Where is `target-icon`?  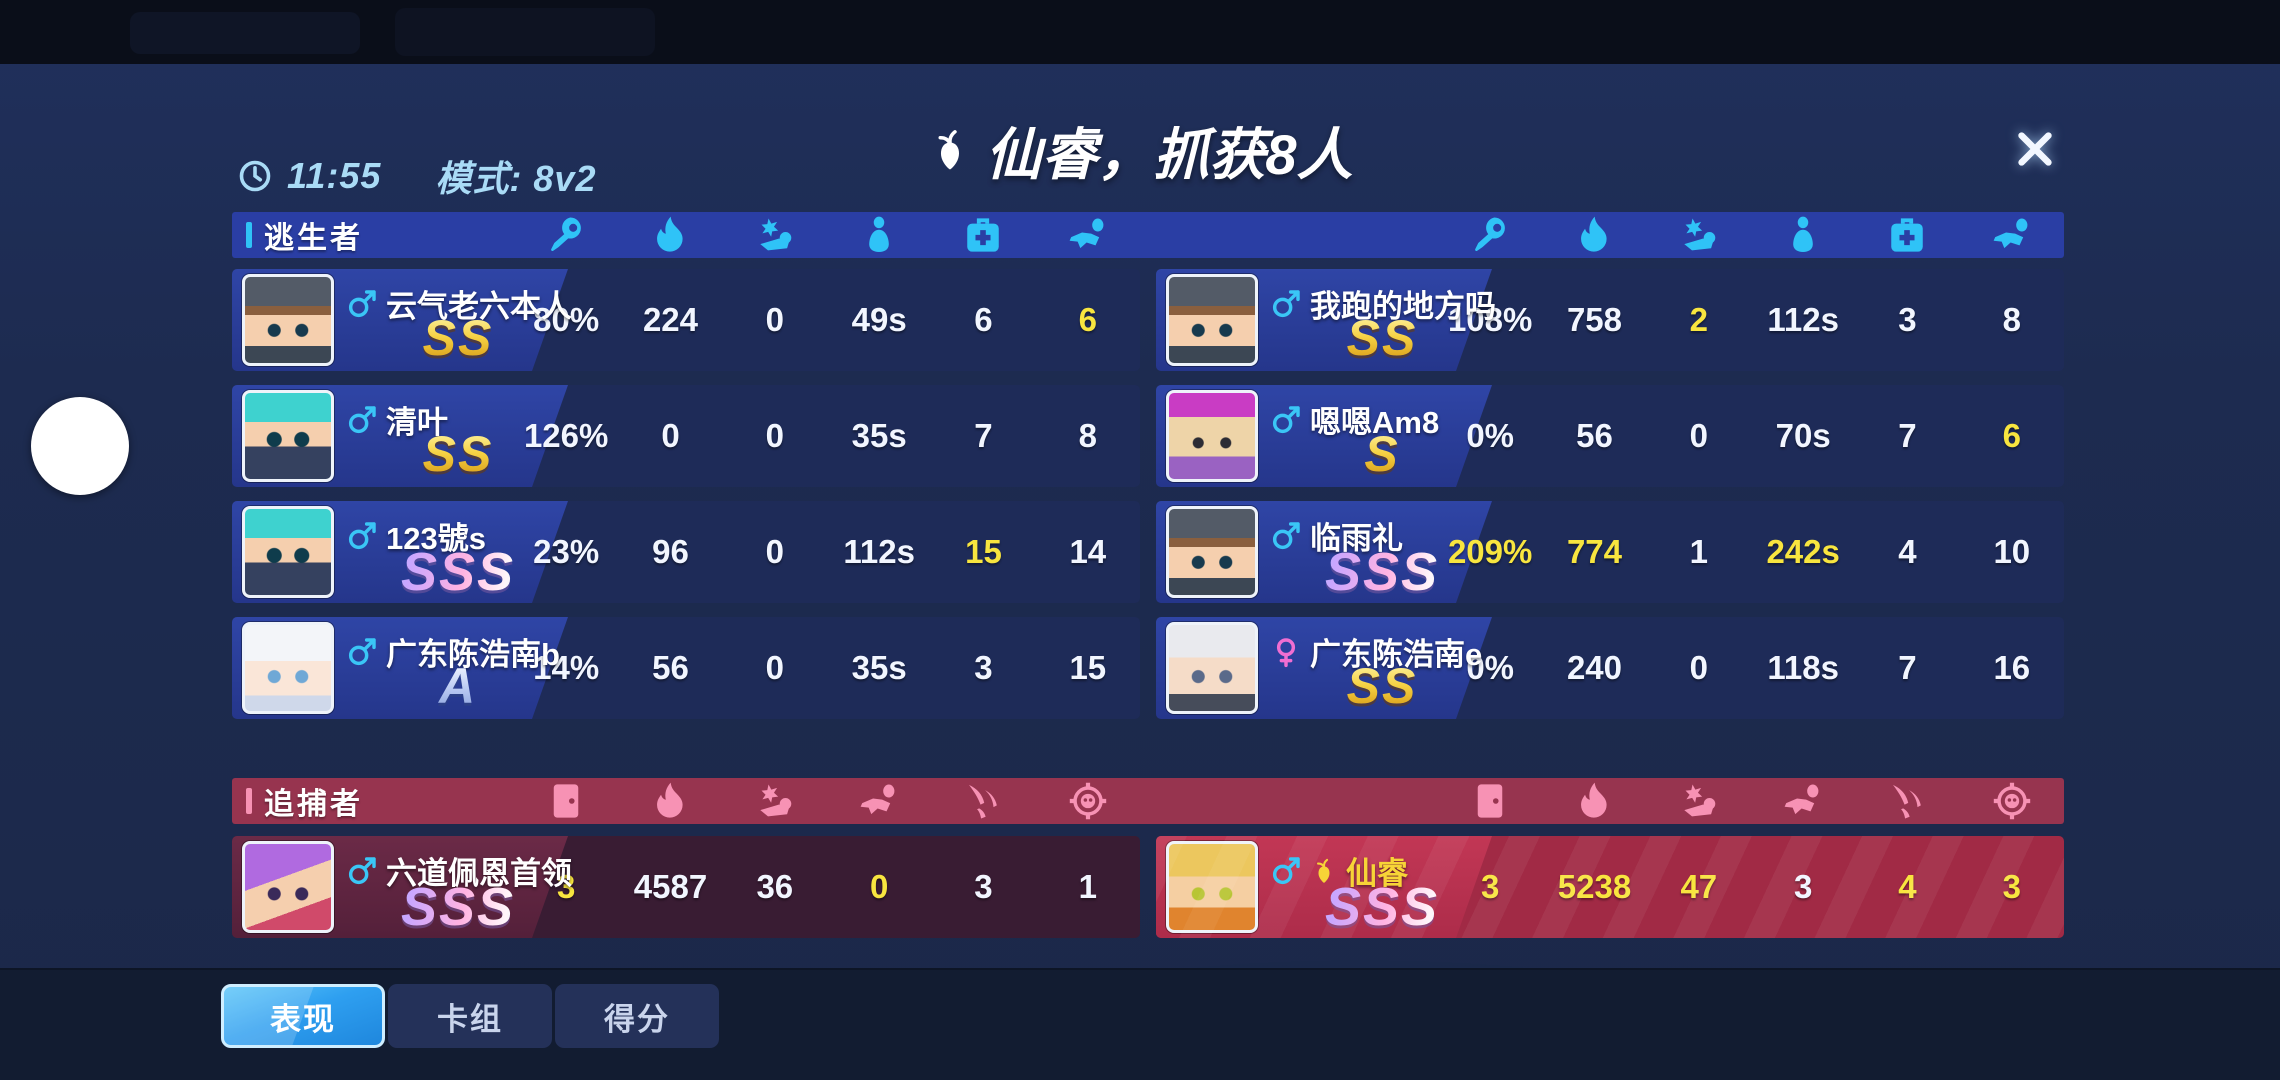
target-icon is located at coordinates (2012, 801).